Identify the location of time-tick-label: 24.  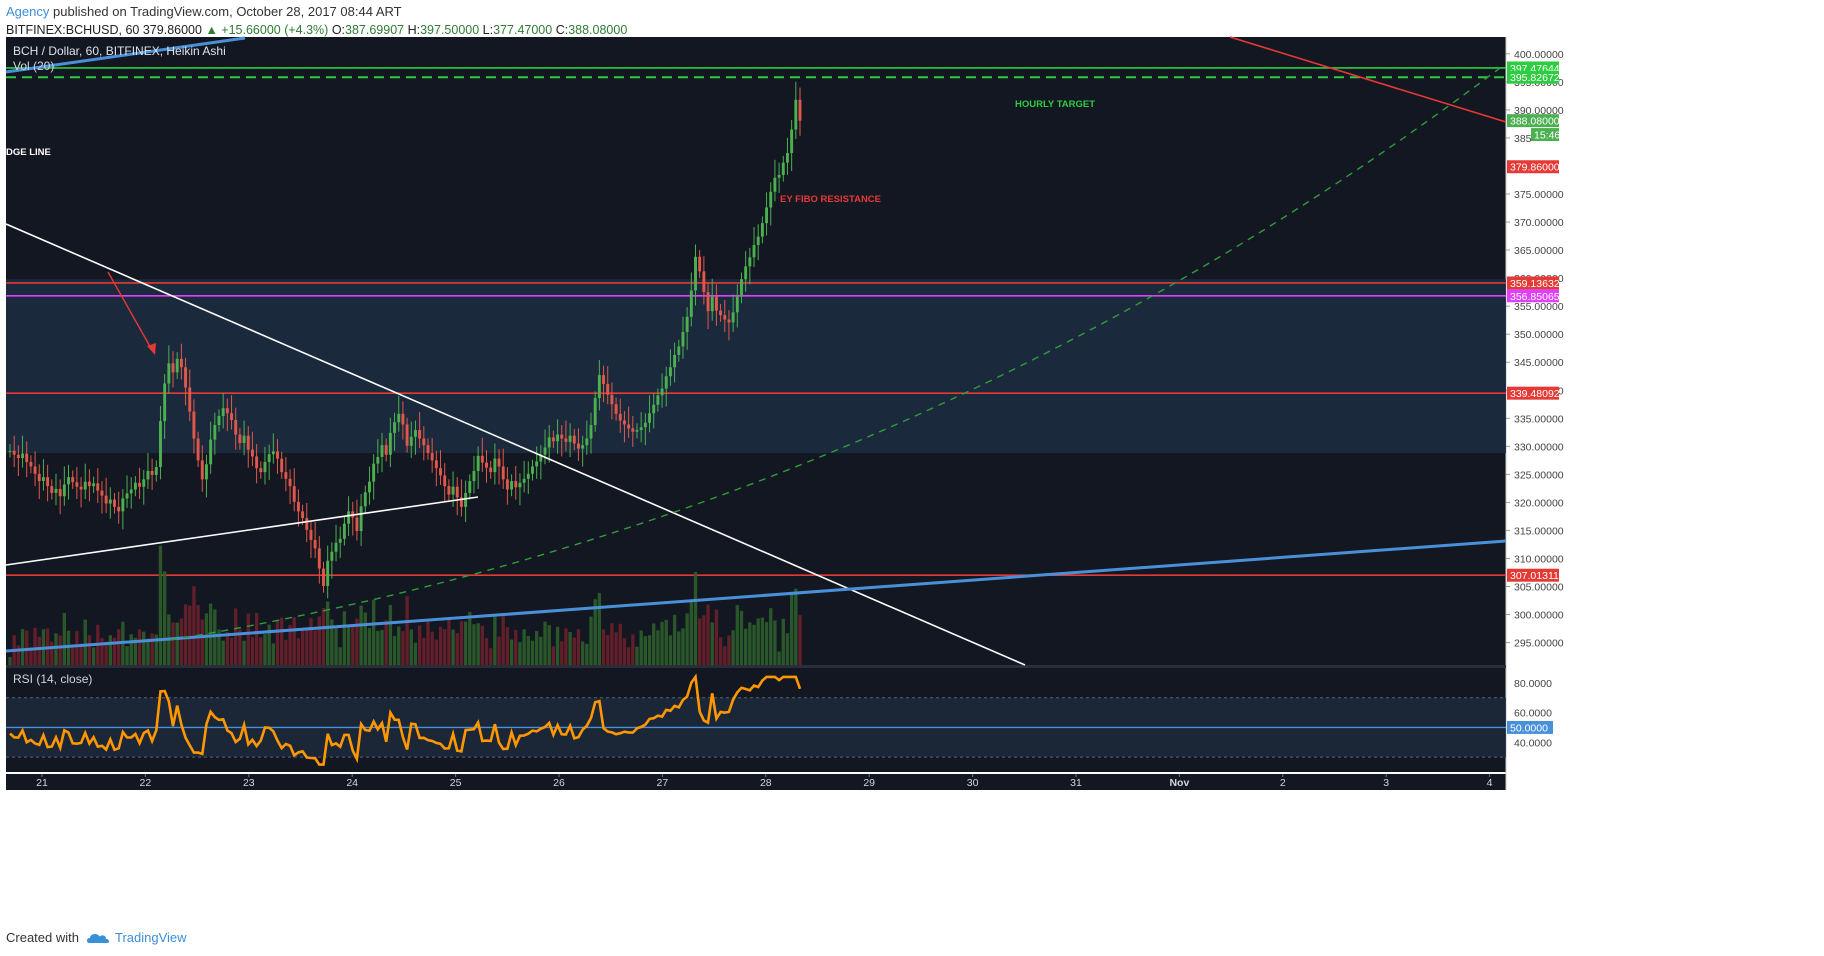
(352, 783).